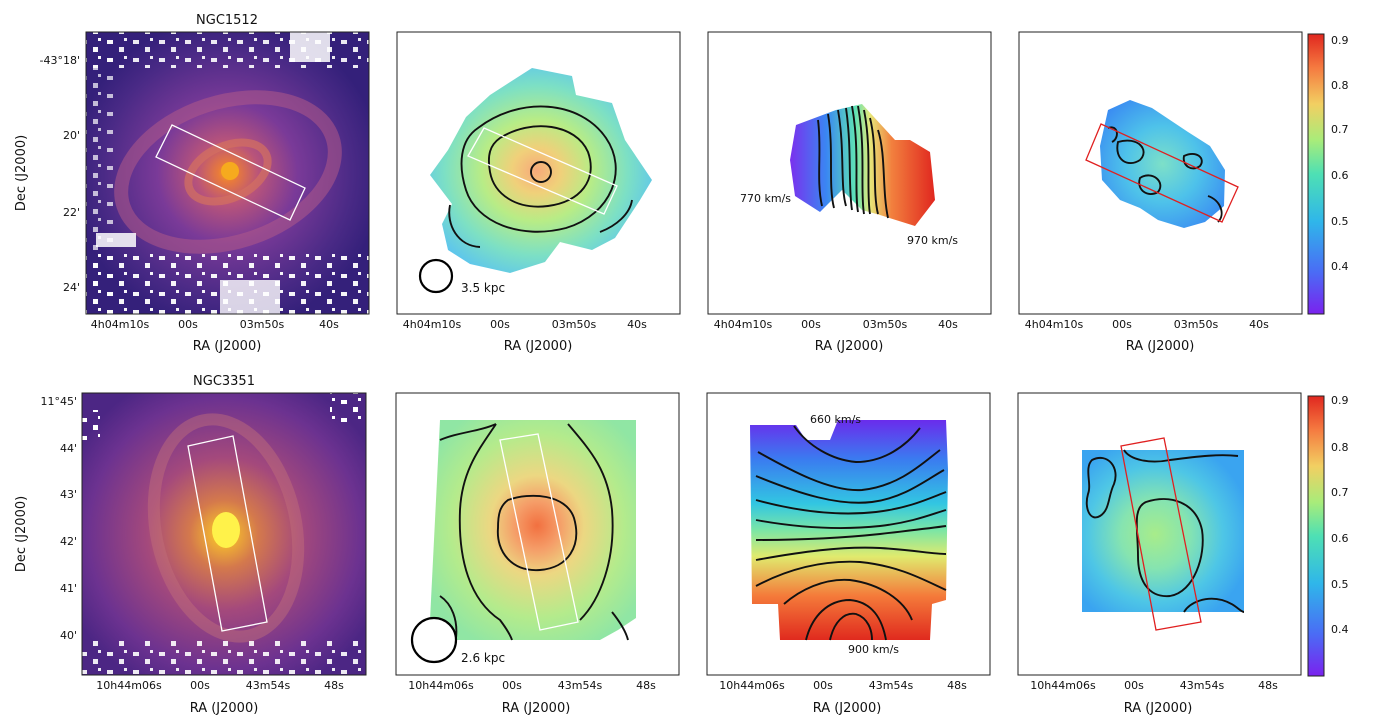  I want to click on cbar-tick-06-row1: 0.6, so click(1340, 175).